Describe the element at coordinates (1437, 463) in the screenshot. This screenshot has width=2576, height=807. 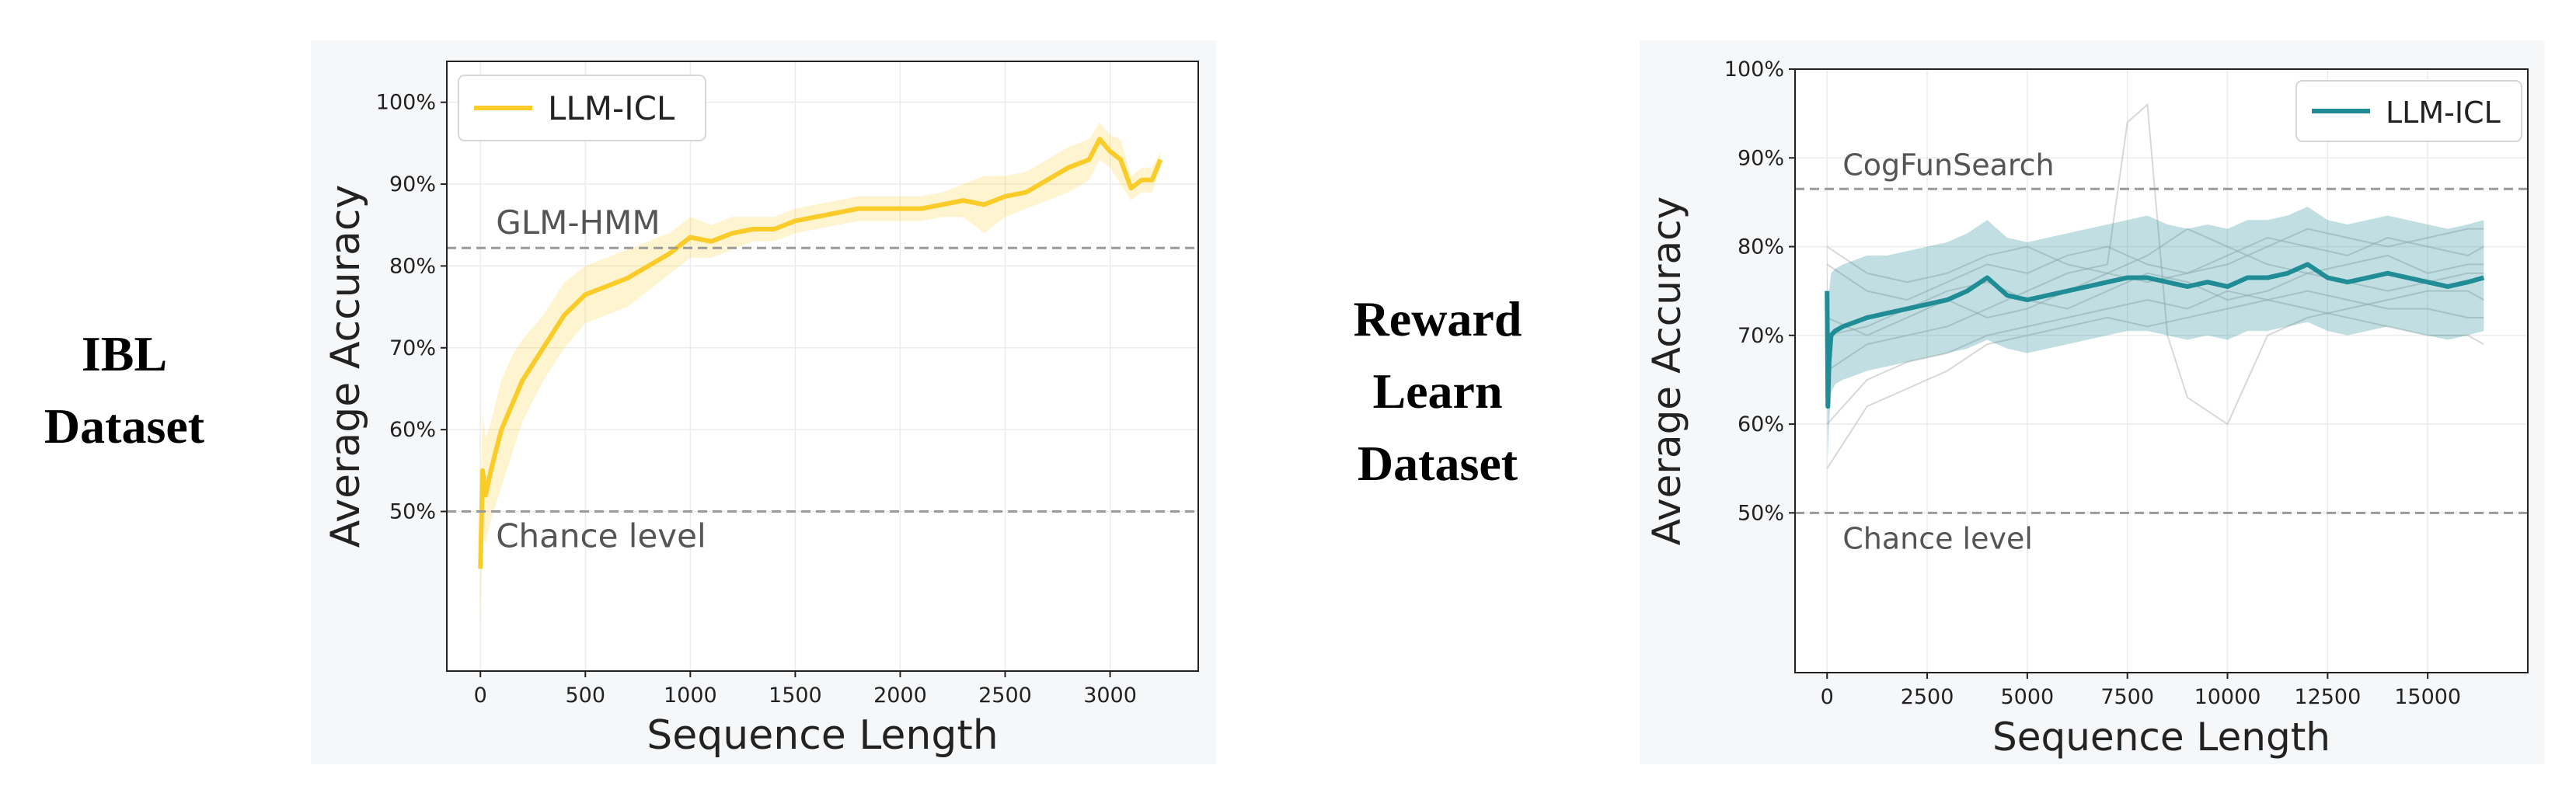
I see `right-label-line3: Dataset` at that location.